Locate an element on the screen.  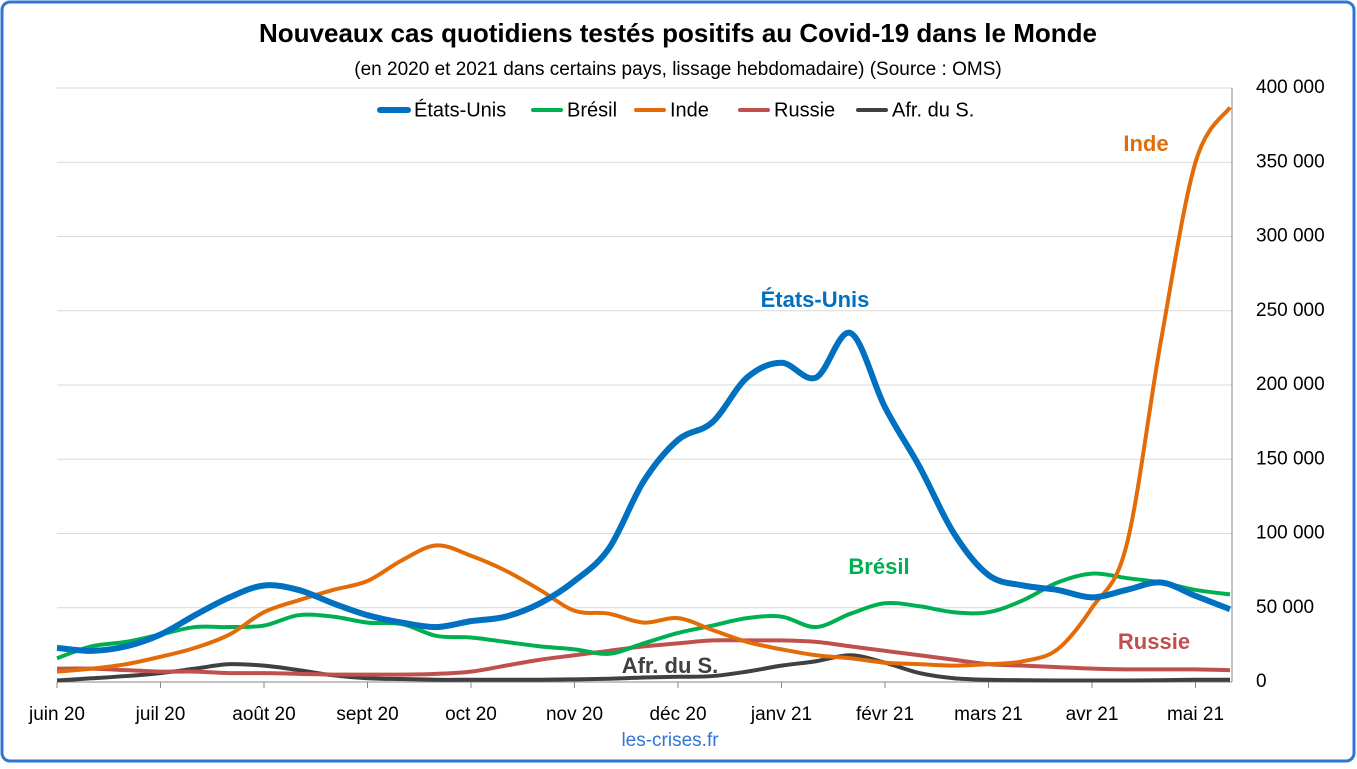
legend-label: Inde is located at coordinates (689, 110).